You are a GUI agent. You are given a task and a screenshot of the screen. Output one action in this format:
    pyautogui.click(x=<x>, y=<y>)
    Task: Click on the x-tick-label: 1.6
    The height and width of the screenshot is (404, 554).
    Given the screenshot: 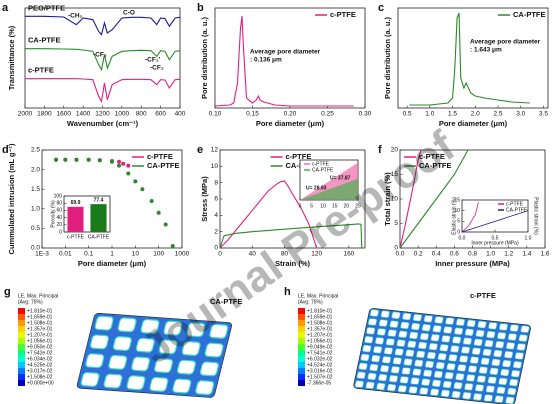 What is the action you would take?
    pyautogui.click(x=544, y=254)
    